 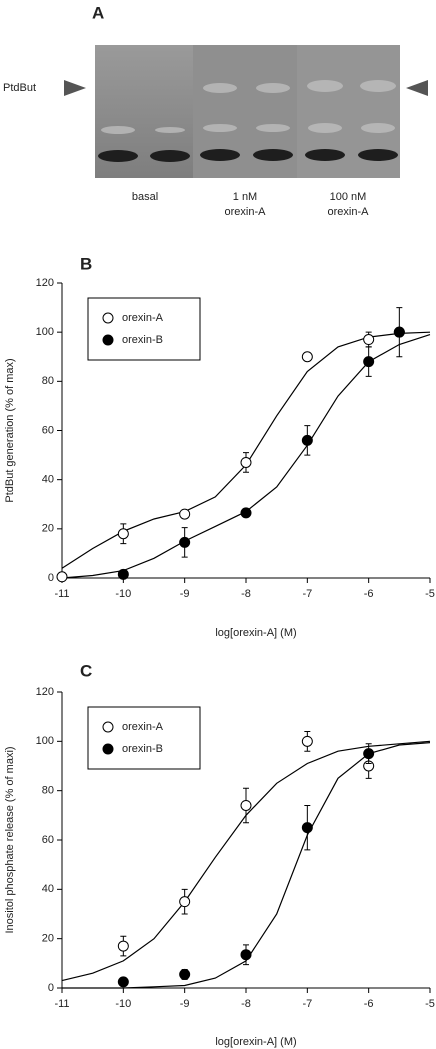 I want to click on panel-label: A, so click(x=98, y=12).